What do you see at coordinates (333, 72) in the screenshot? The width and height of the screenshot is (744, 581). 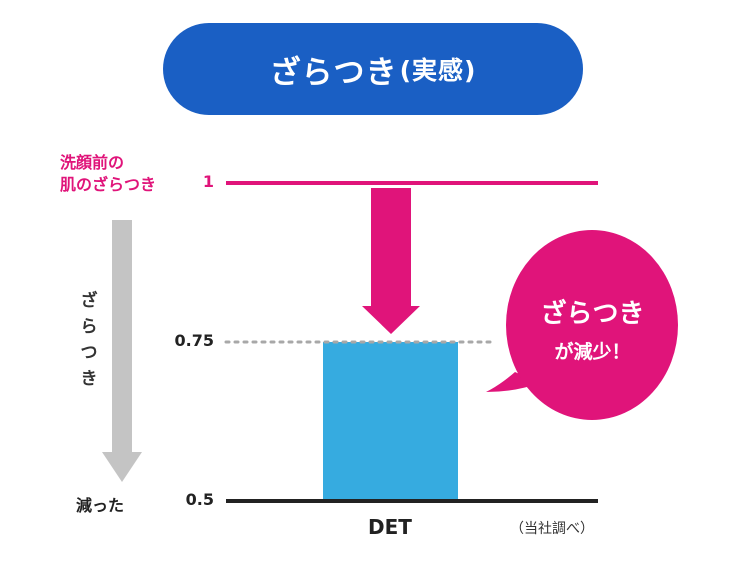 I see `title-main: ざらつき` at bounding box center [333, 72].